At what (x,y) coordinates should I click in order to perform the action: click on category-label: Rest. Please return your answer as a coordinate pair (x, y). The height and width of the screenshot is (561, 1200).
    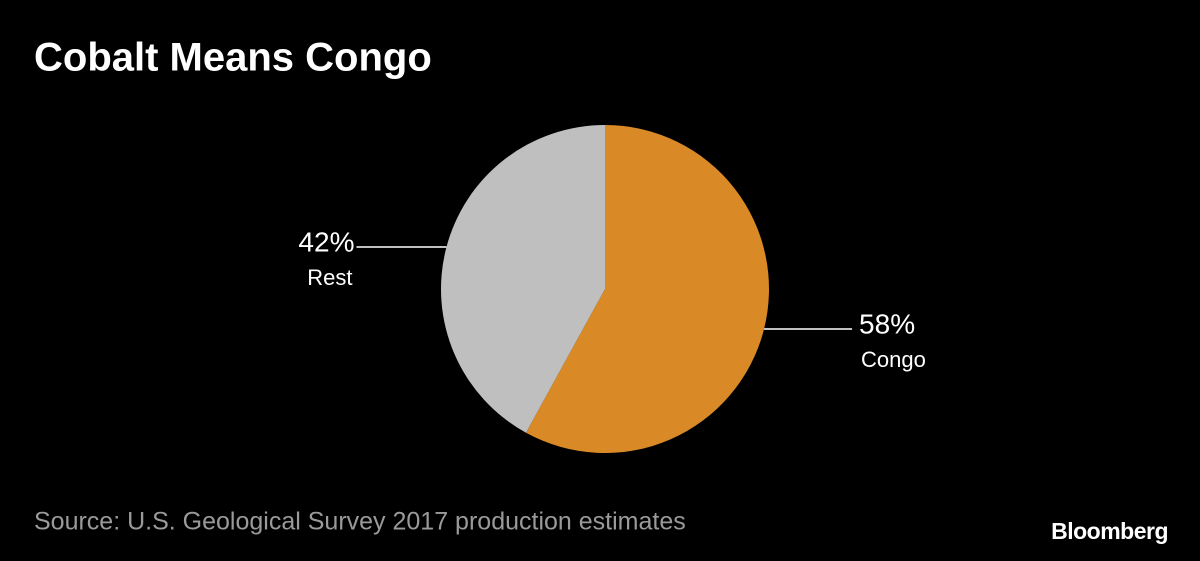
    Looking at the image, I should click on (329, 277).